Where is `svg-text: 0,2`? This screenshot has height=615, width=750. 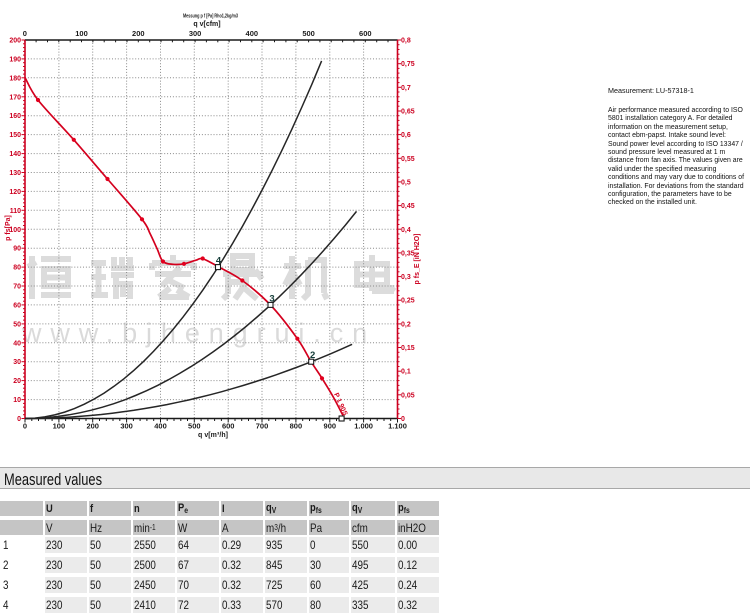
svg-text: 0,2 is located at coordinates (406, 324).